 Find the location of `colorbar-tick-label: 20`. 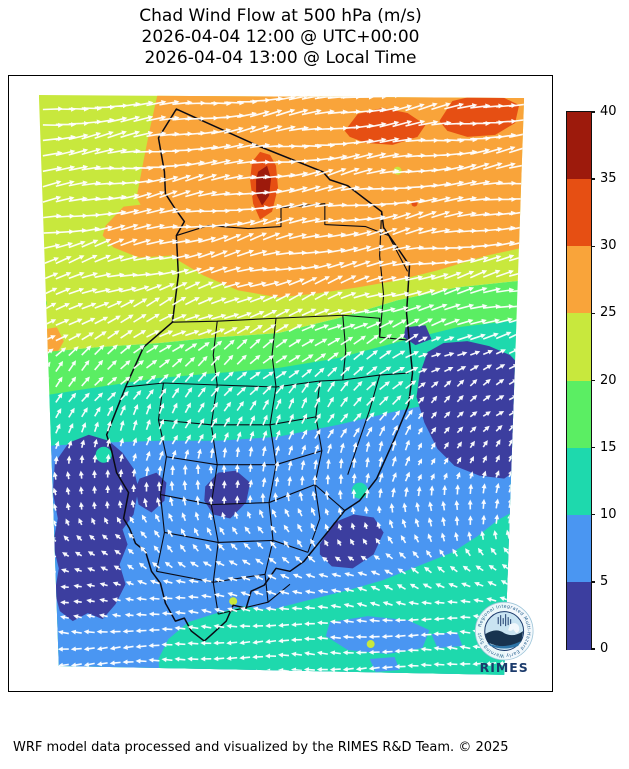

colorbar-tick-label: 20 is located at coordinates (608, 380).